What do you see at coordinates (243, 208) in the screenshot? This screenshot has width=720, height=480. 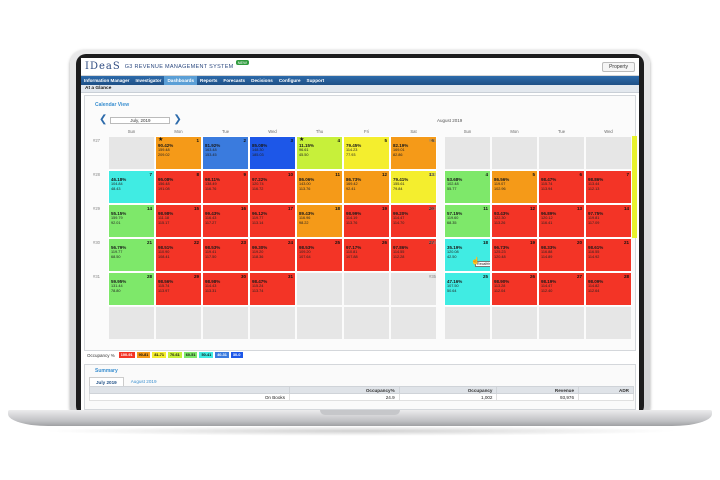 I see `day-number: 16` at bounding box center [243, 208].